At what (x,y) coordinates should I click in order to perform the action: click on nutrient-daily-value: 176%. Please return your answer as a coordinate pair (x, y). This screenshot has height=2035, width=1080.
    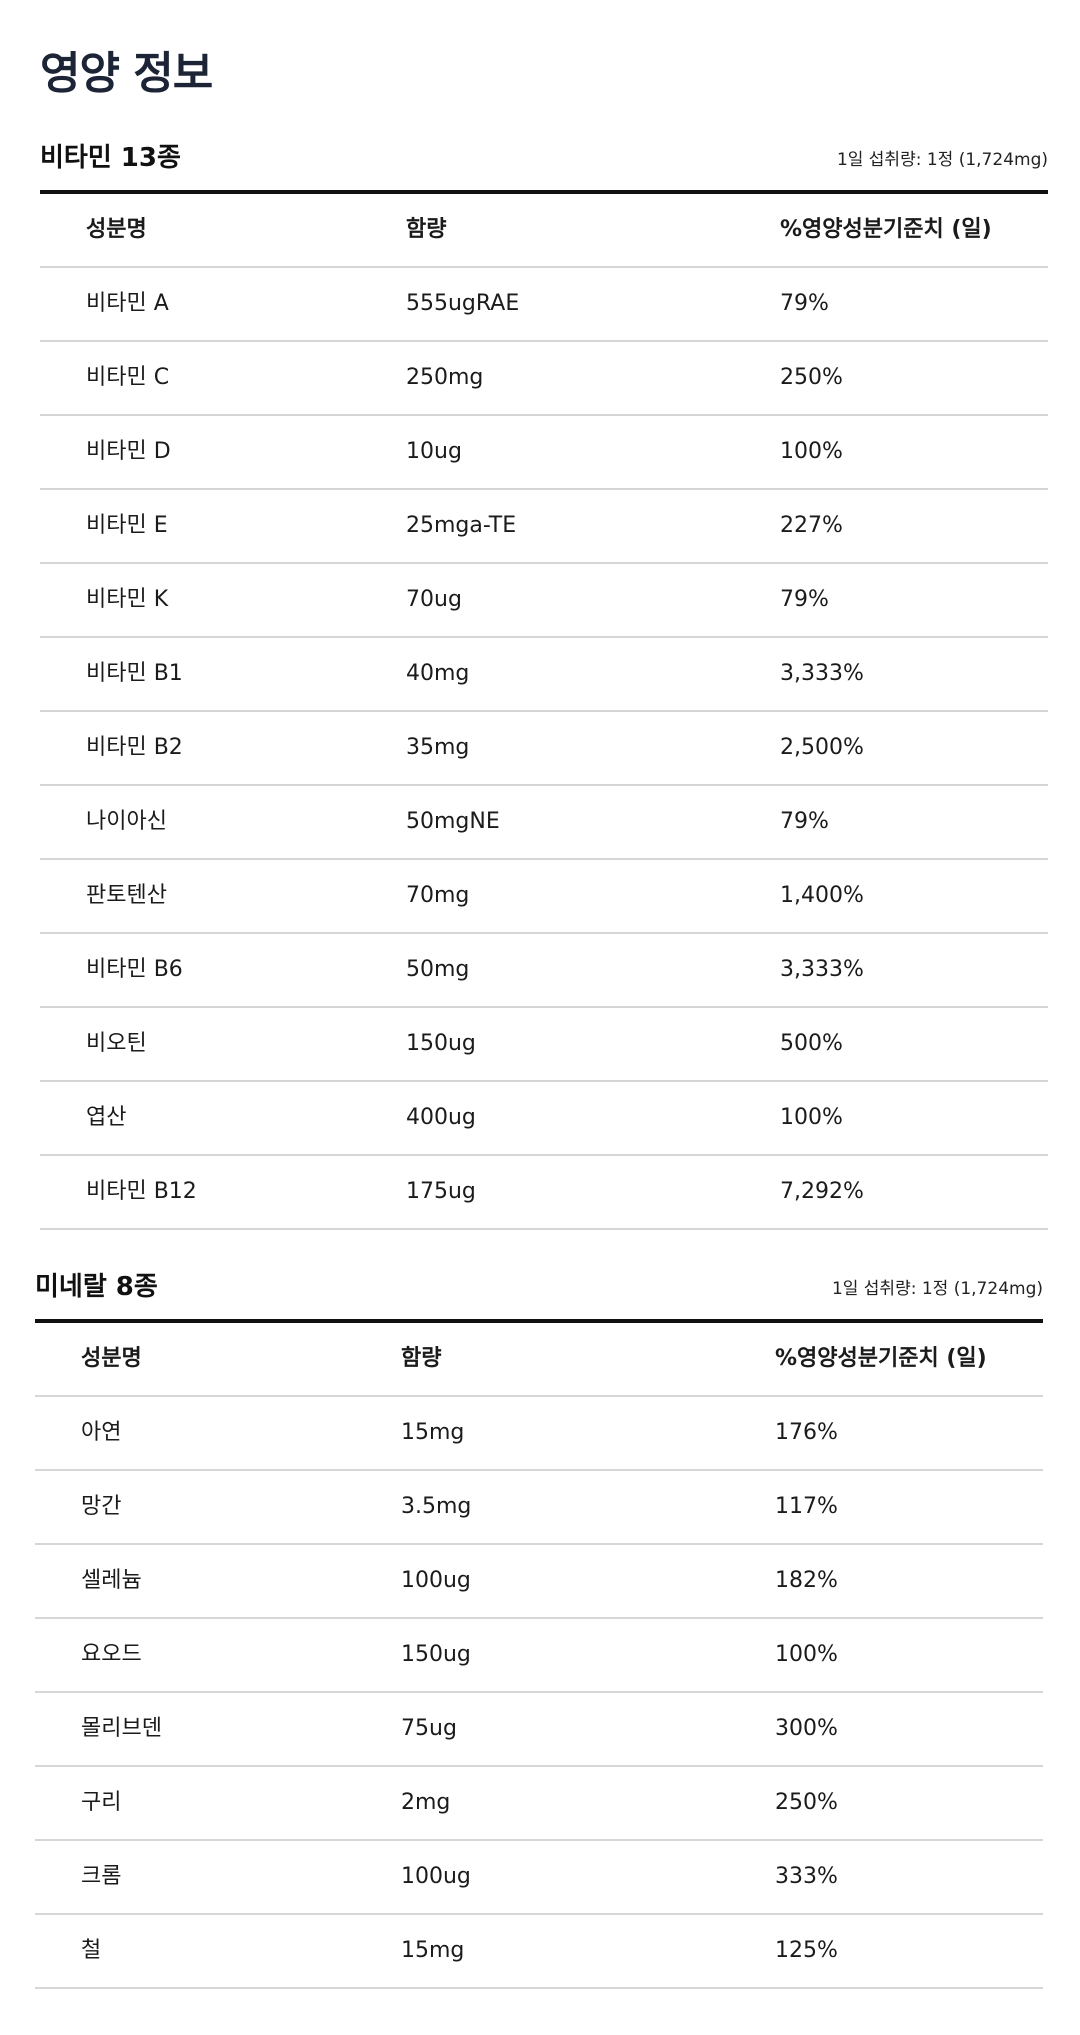
    Looking at the image, I should click on (806, 1432).